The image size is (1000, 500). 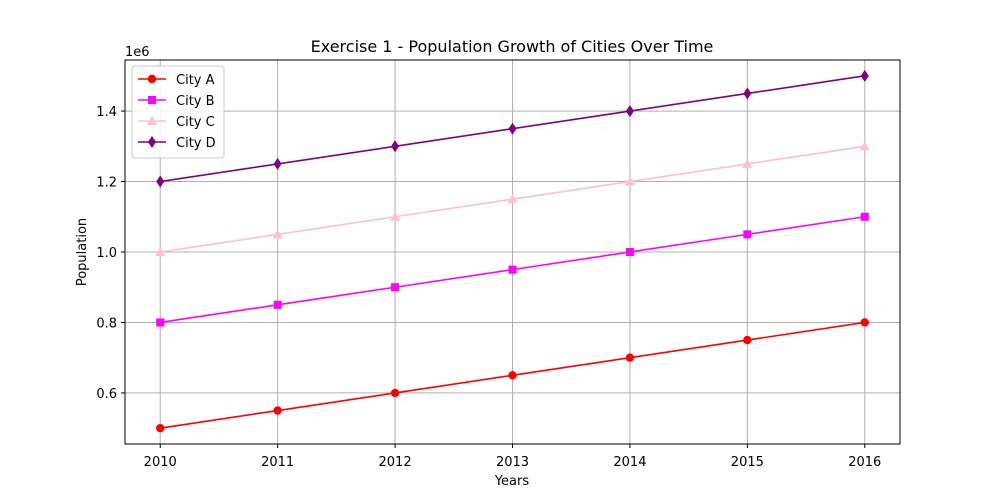 I want to click on x-tick-label: 2015, so click(x=747, y=462).